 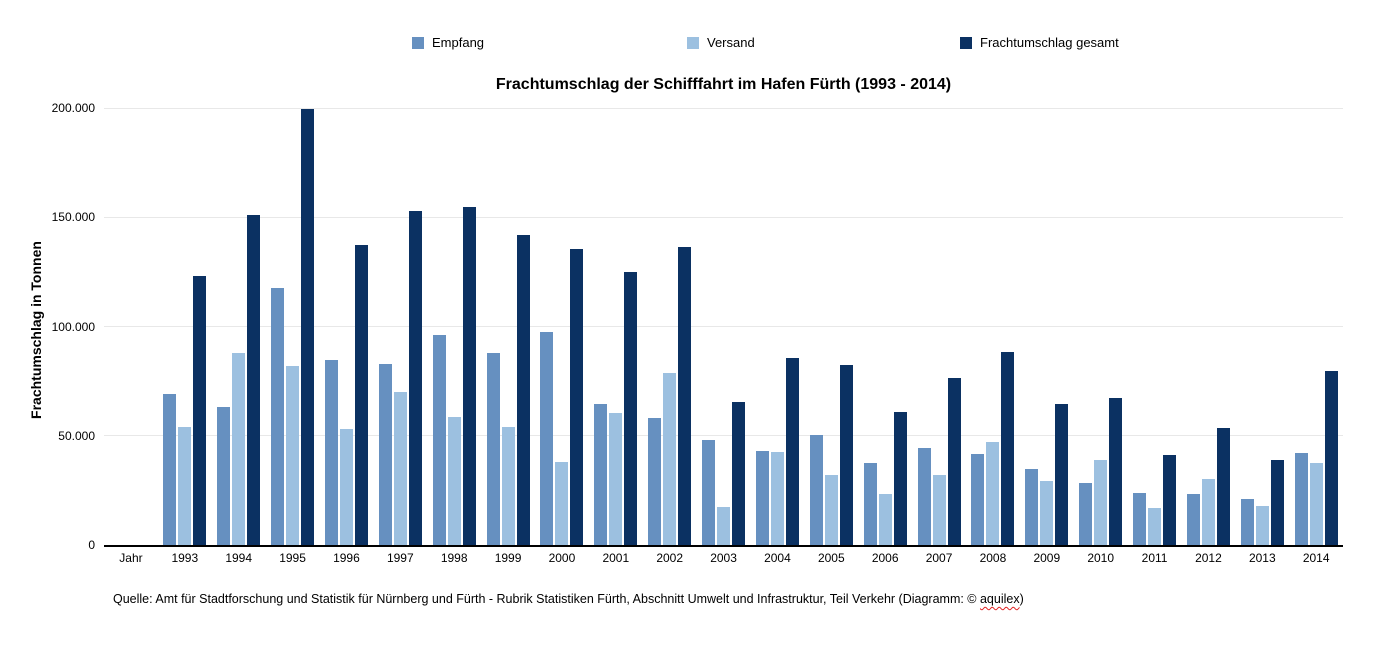 What do you see at coordinates (1331, 458) in the screenshot?
I see `bar-frachtumschlag-gesamt-2014` at bounding box center [1331, 458].